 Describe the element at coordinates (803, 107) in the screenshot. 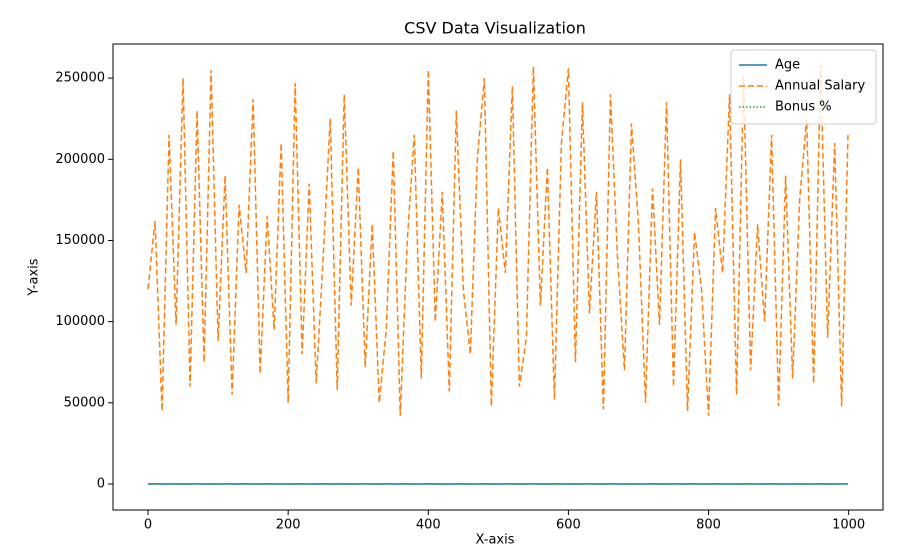

I see `legend-label: Bonus %` at that location.